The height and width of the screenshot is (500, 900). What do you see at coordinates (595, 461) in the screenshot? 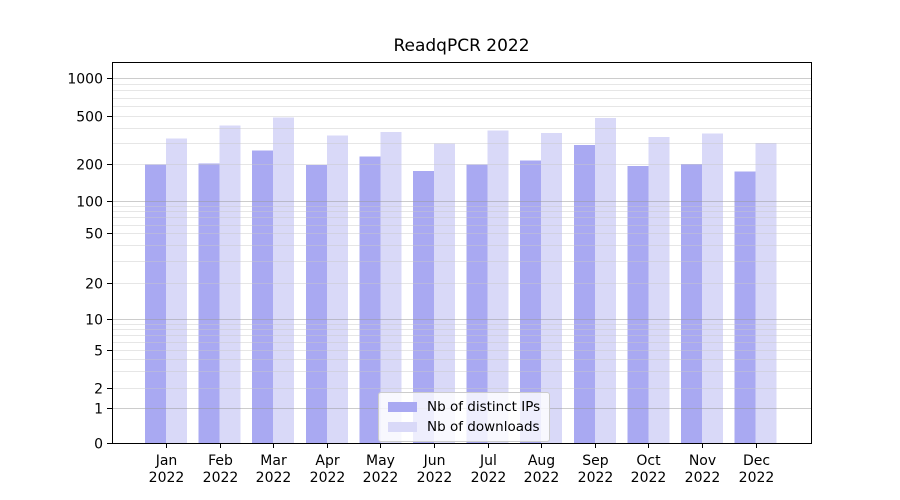
I see `x-tick-label-month: Sep` at bounding box center [595, 461].